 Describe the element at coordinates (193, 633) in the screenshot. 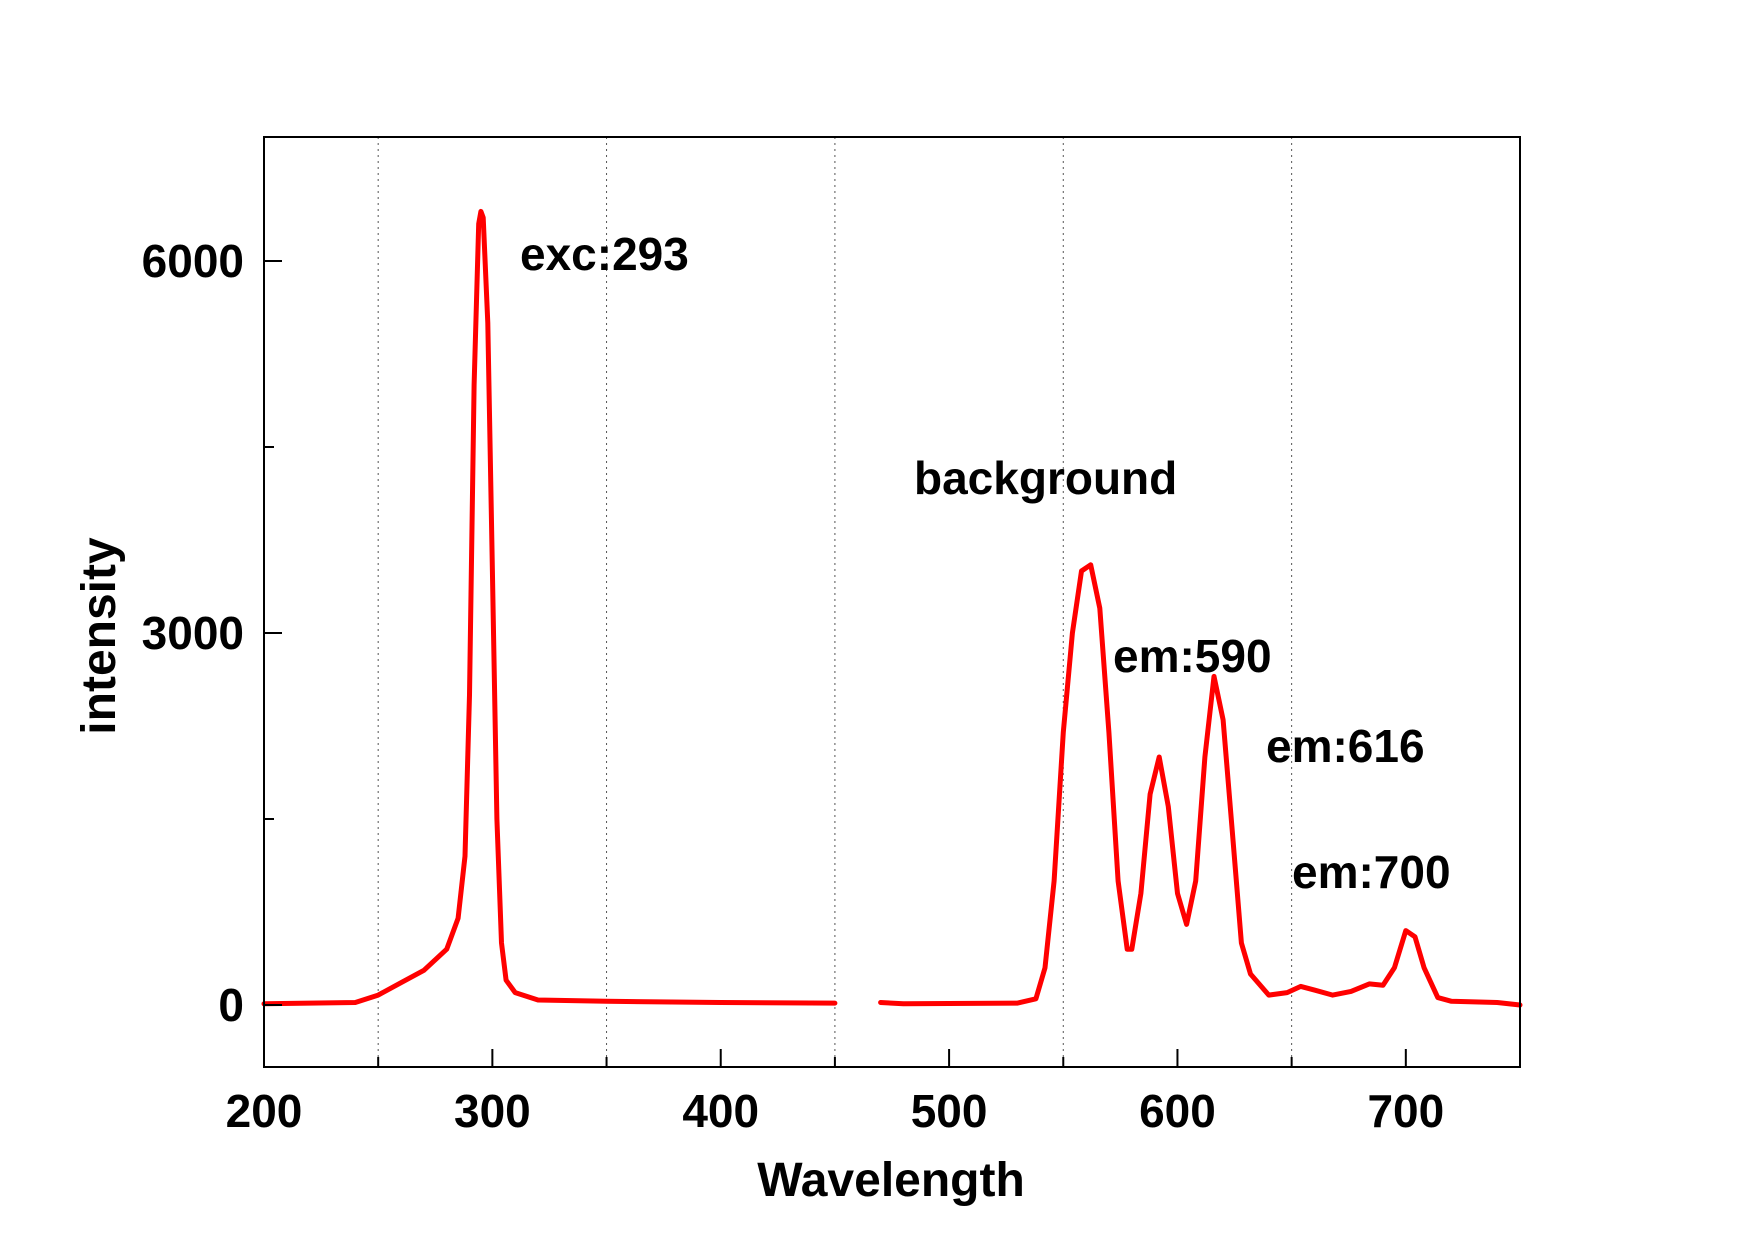

I see `y-tick-label: 3000` at that location.